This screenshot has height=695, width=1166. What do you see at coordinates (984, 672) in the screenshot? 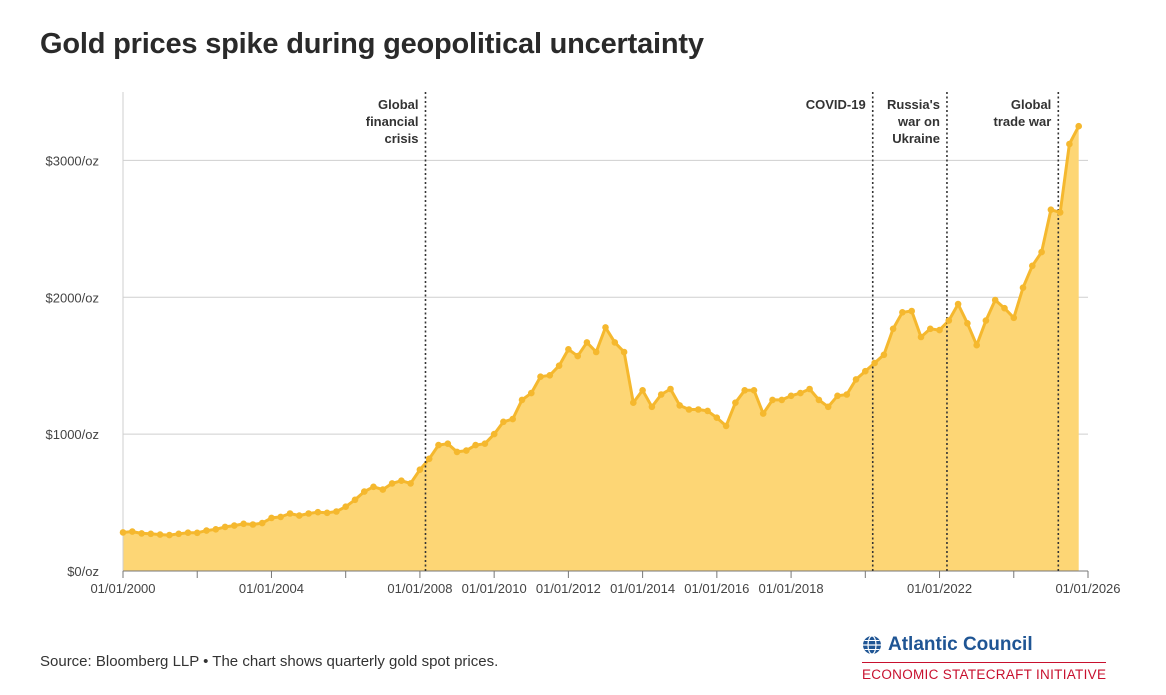
I see `brand-subtitle: ECONOMIC STATECRAFT INITIATIVE` at bounding box center [984, 672].